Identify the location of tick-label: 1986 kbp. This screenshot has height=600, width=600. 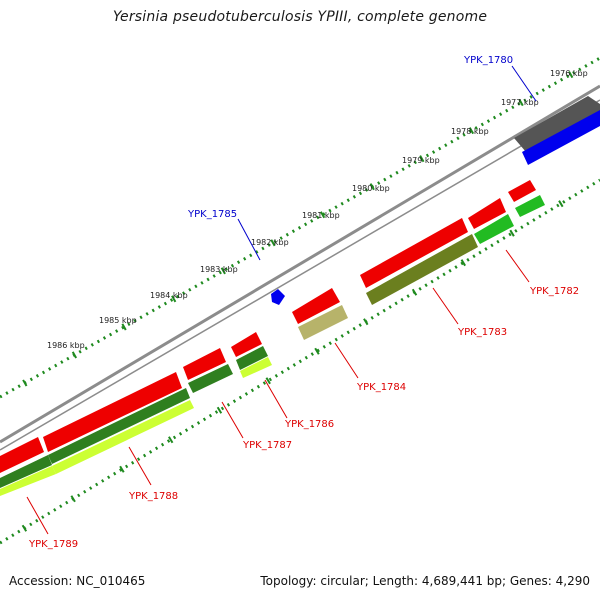
(66, 345).